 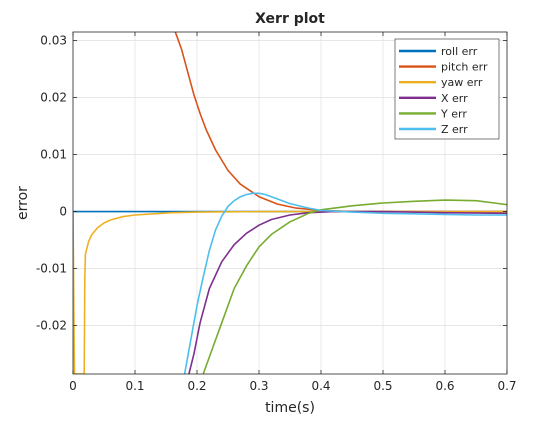 I want to click on x-tick-label: 0.5, so click(x=382, y=386).